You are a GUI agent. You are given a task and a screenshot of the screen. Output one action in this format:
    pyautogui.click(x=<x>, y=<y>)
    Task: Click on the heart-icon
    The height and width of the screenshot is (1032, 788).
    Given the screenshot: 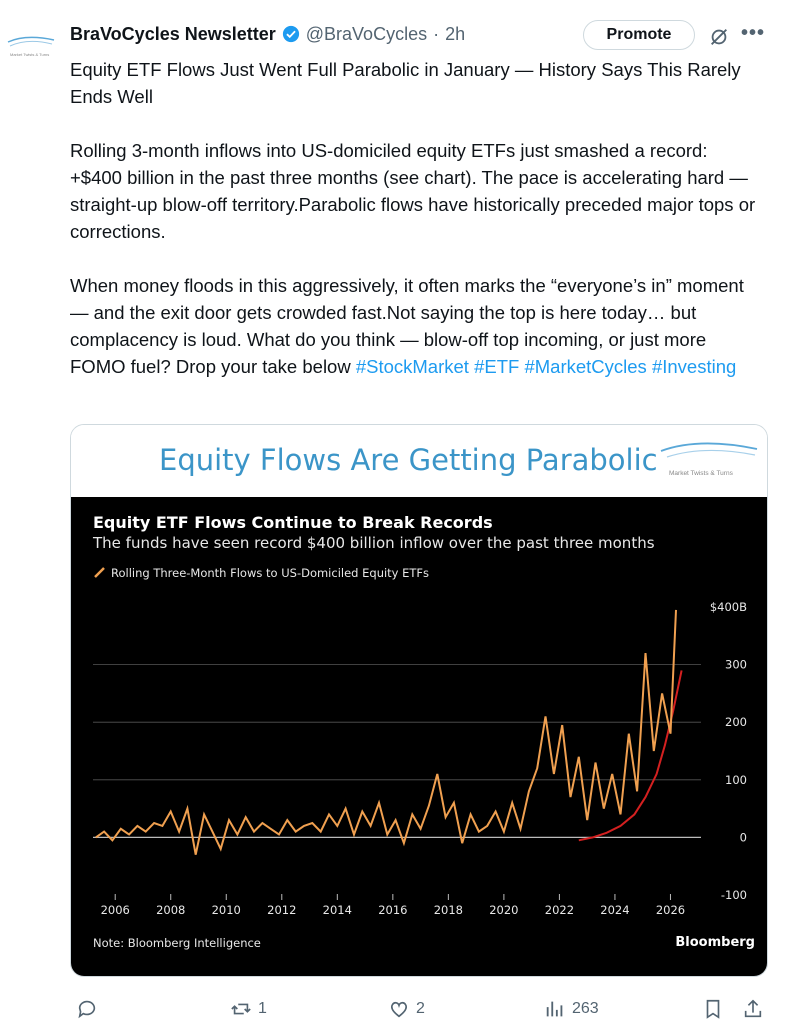 What is the action you would take?
    pyautogui.click(x=399, y=1009)
    